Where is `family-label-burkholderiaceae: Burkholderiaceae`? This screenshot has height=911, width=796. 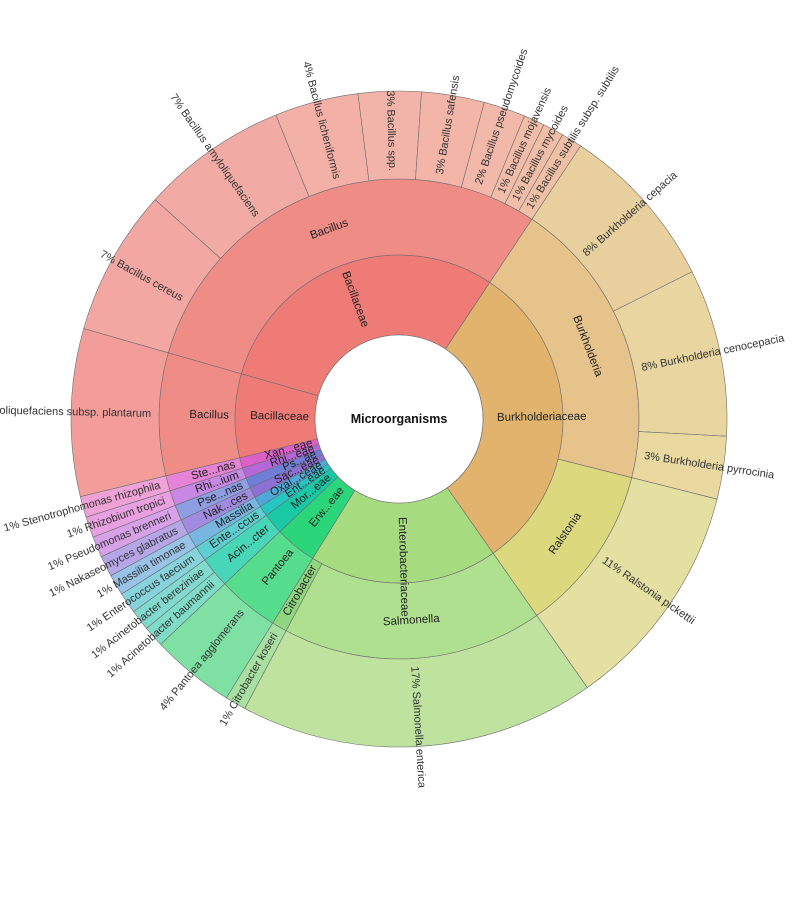
family-label-burkholderiaceae: Burkholderiaceae is located at coordinates (542, 417).